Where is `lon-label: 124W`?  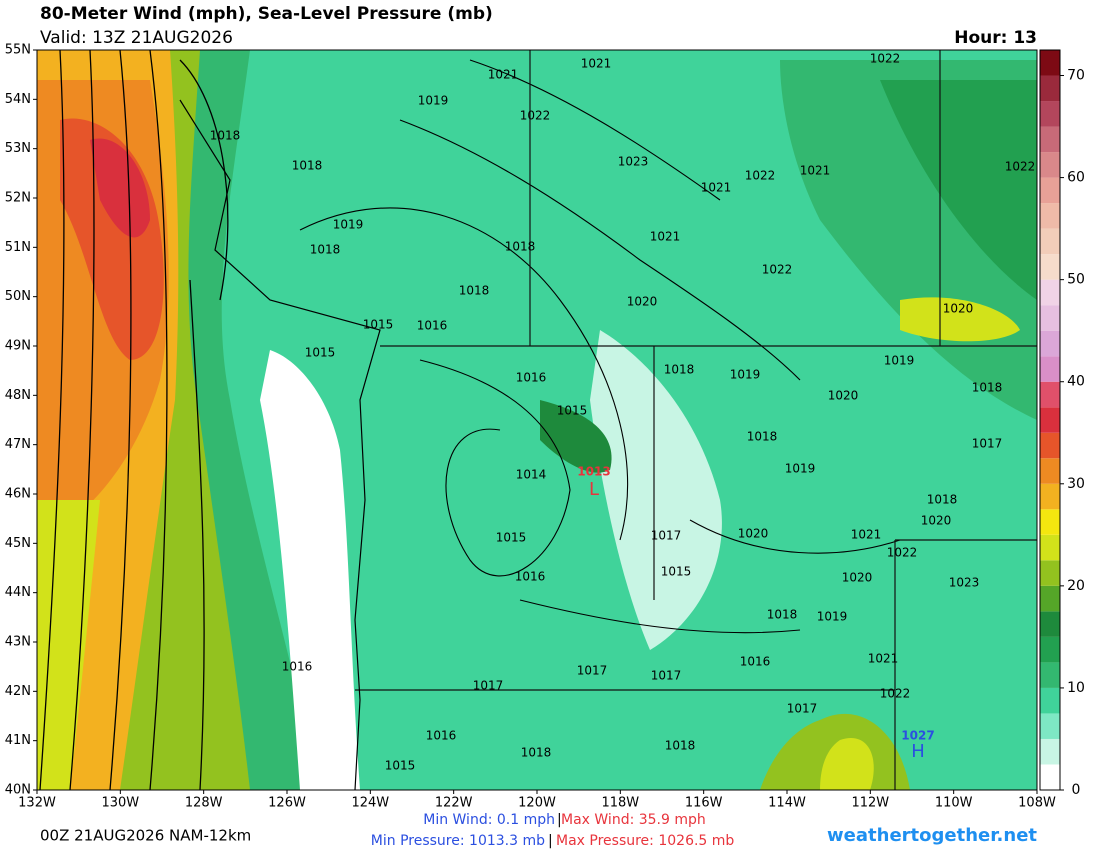 lon-label: 124W is located at coordinates (370, 803).